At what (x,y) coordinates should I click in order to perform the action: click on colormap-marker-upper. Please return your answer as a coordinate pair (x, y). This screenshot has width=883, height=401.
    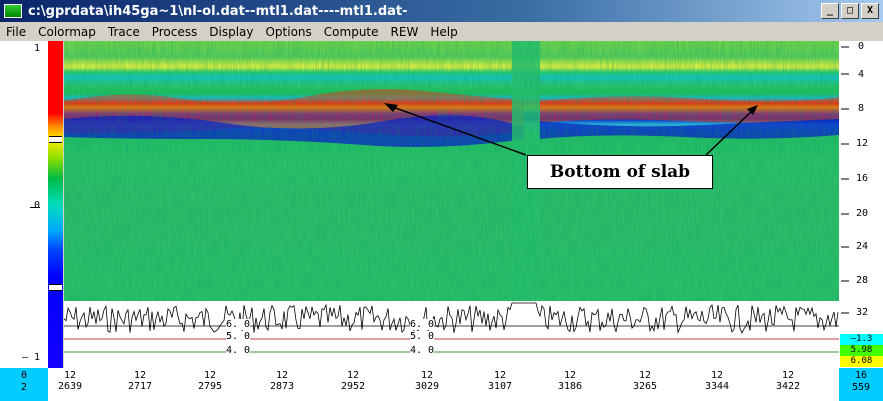
    Looking at the image, I should click on (55, 139).